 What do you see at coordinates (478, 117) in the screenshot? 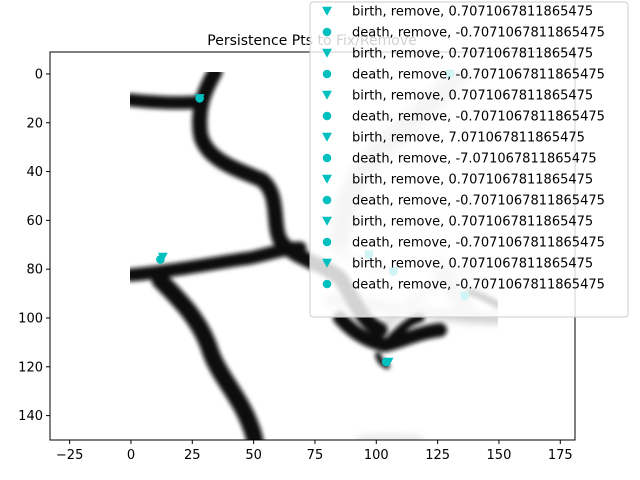
I see `legend-label-5: death, remove, -0.7071067811865475` at bounding box center [478, 117].